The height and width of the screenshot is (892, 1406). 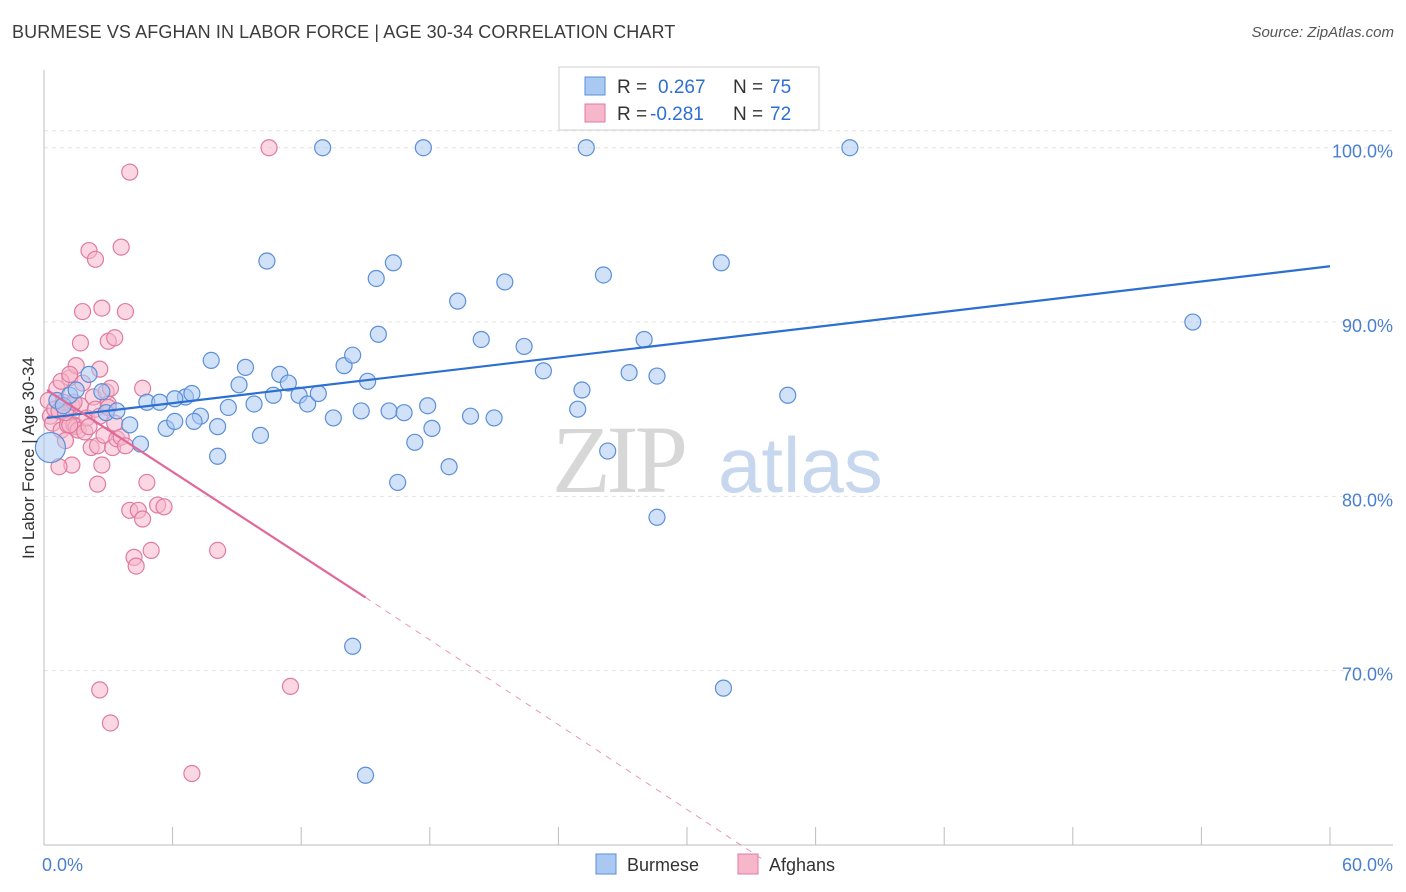 What do you see at coordinates (802, 865) in the screenshot?
I see `bottom-legend-afghans-label: Afghans` at bounding box center [802, 865].